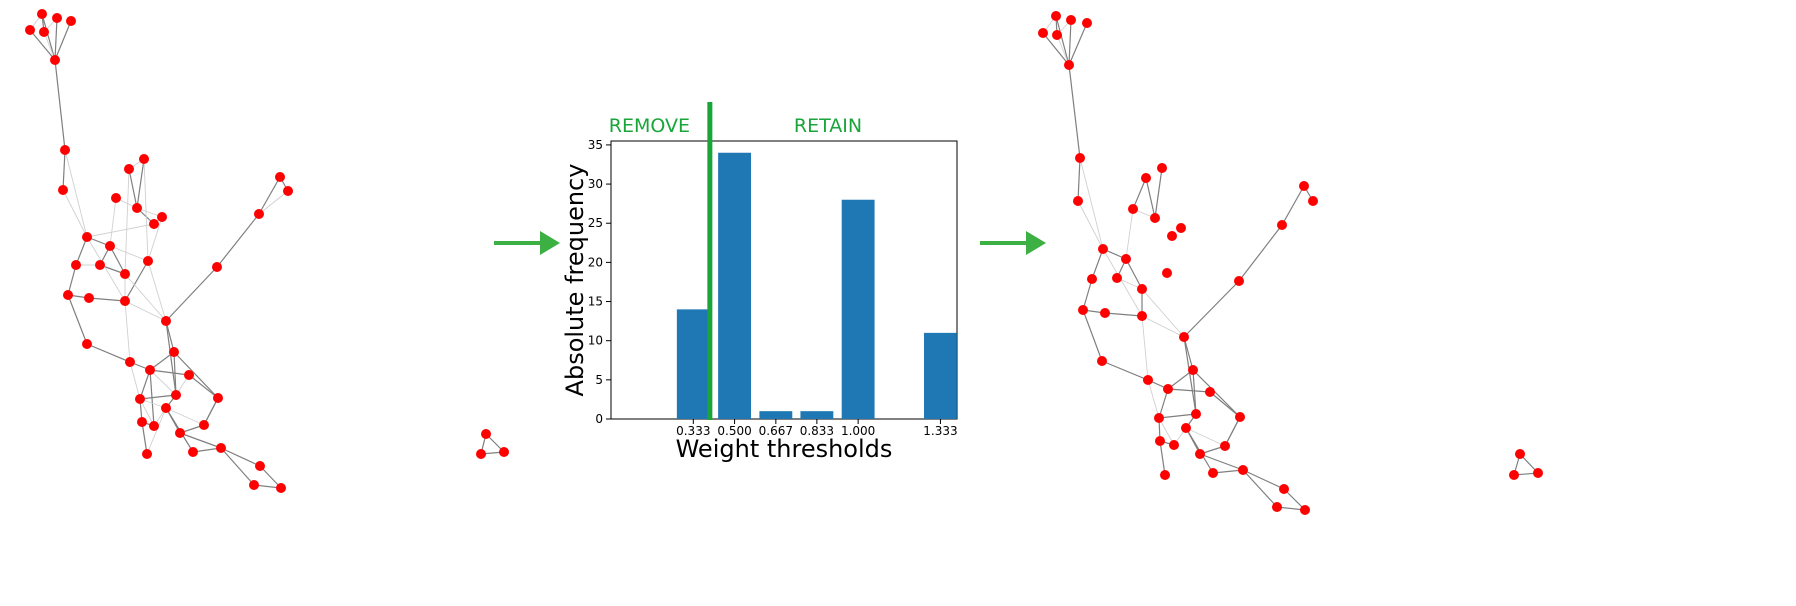 The height and width of the screenshot is (606, 1796). I want to click on plot-frame, so click(784, 280).